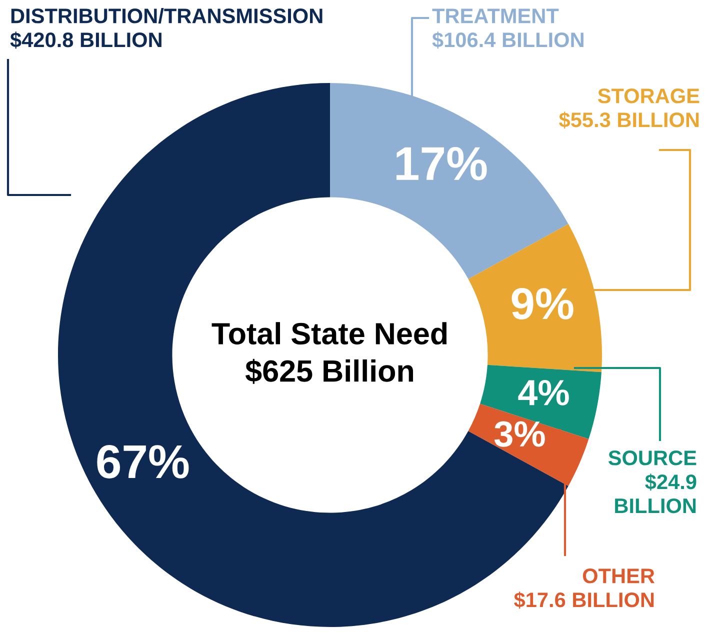 This screenshot has height=637, width=718. I want to click on data-label: 17%, so click(441, 163).